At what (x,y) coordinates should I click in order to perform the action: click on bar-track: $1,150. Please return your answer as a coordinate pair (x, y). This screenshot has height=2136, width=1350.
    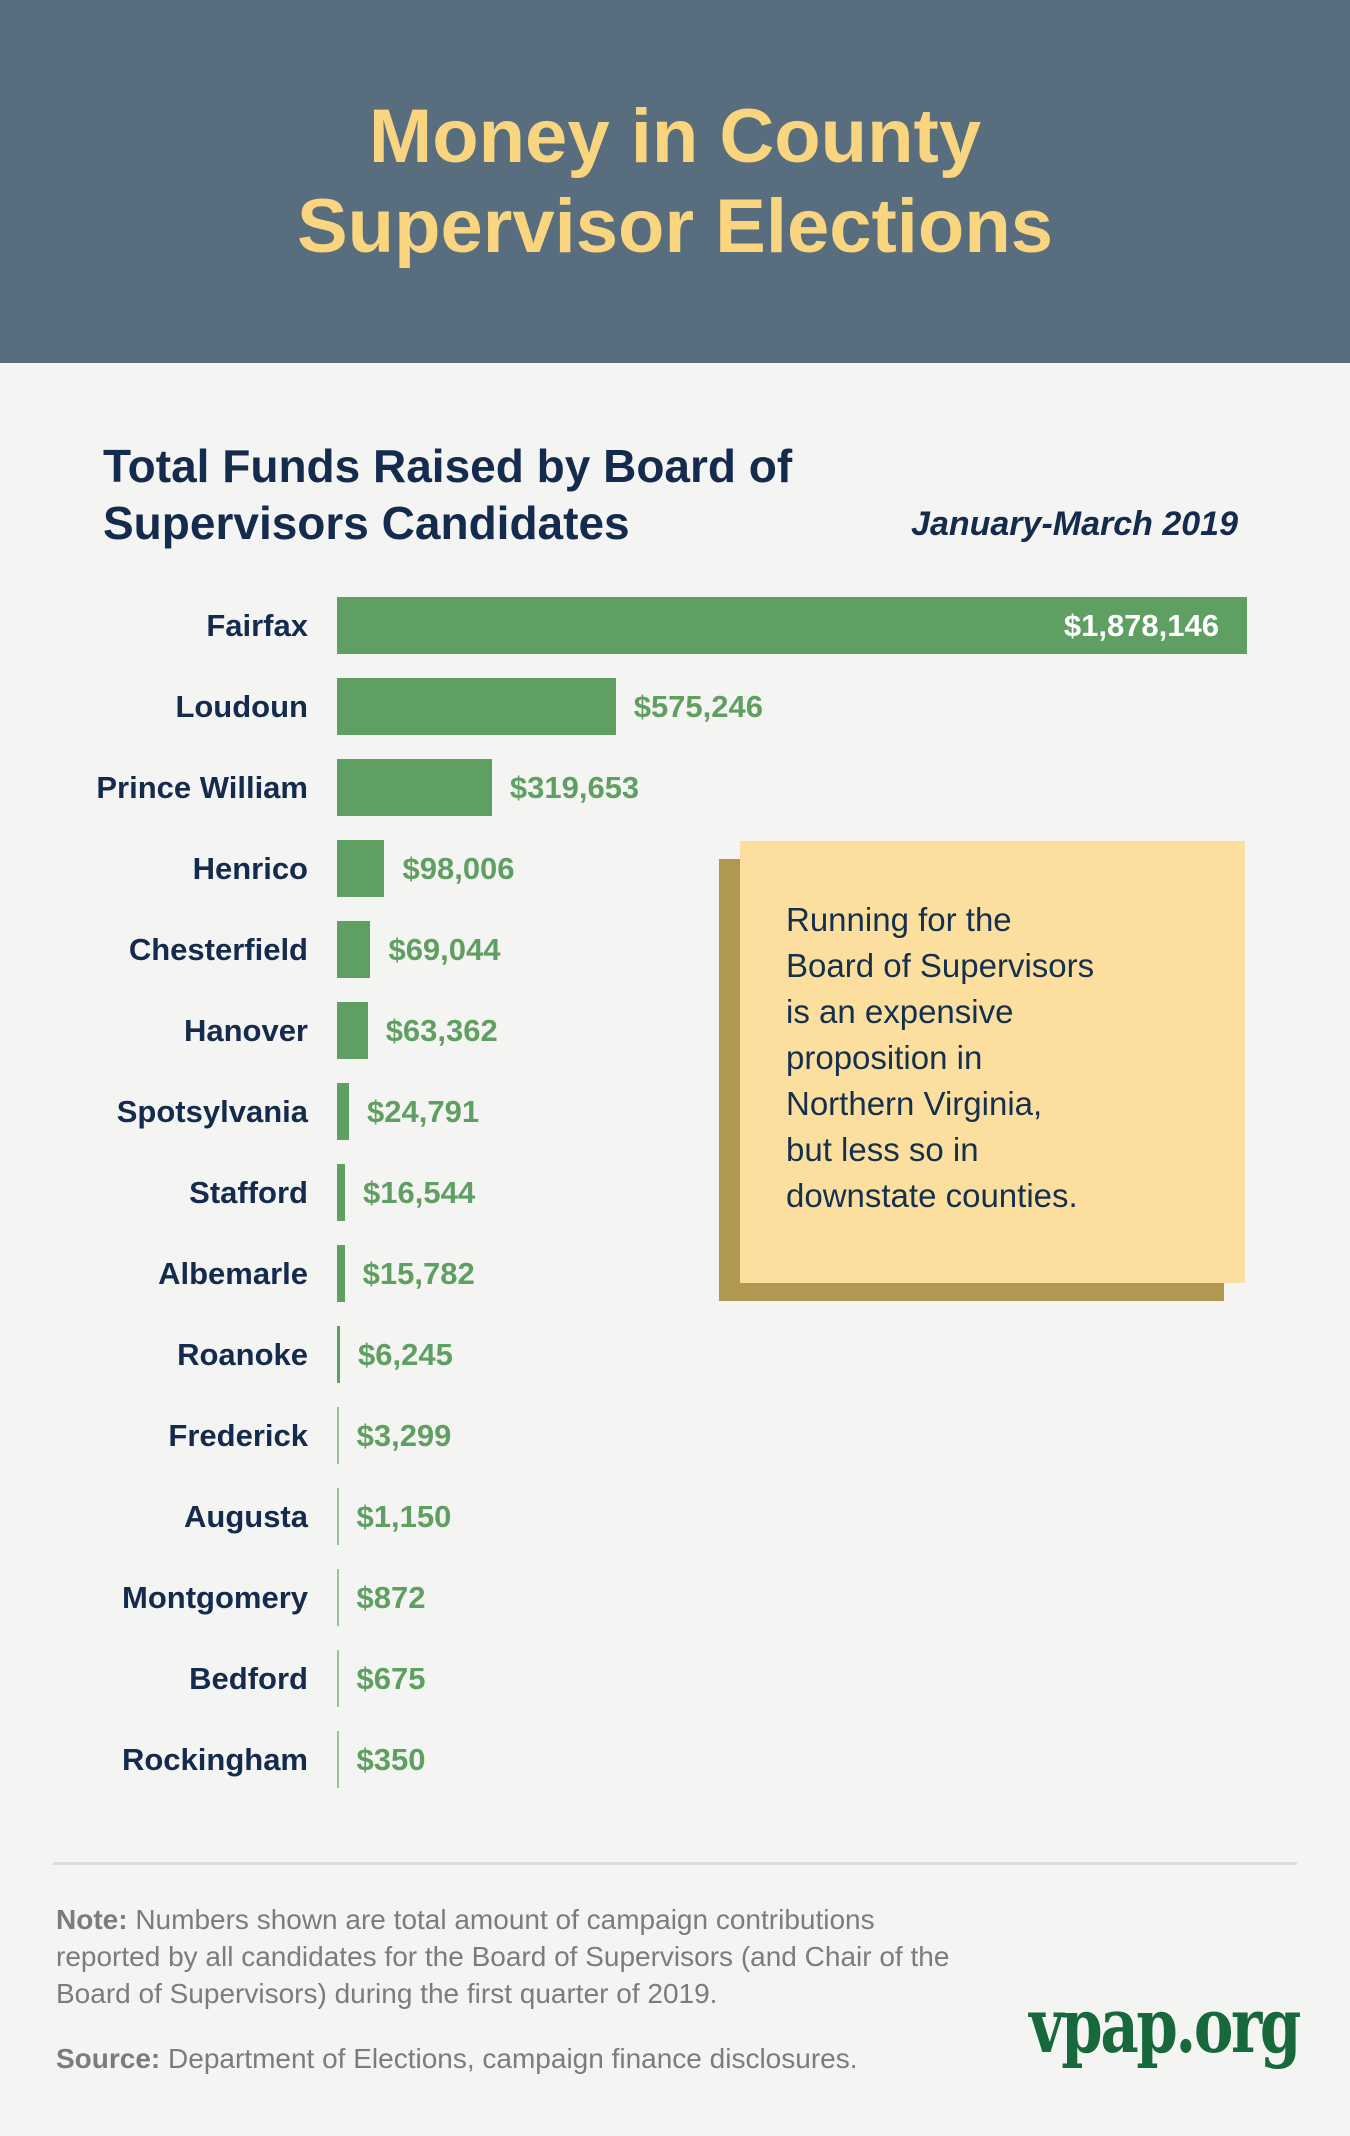
    Looking at the image, I should click on (843, 1516).